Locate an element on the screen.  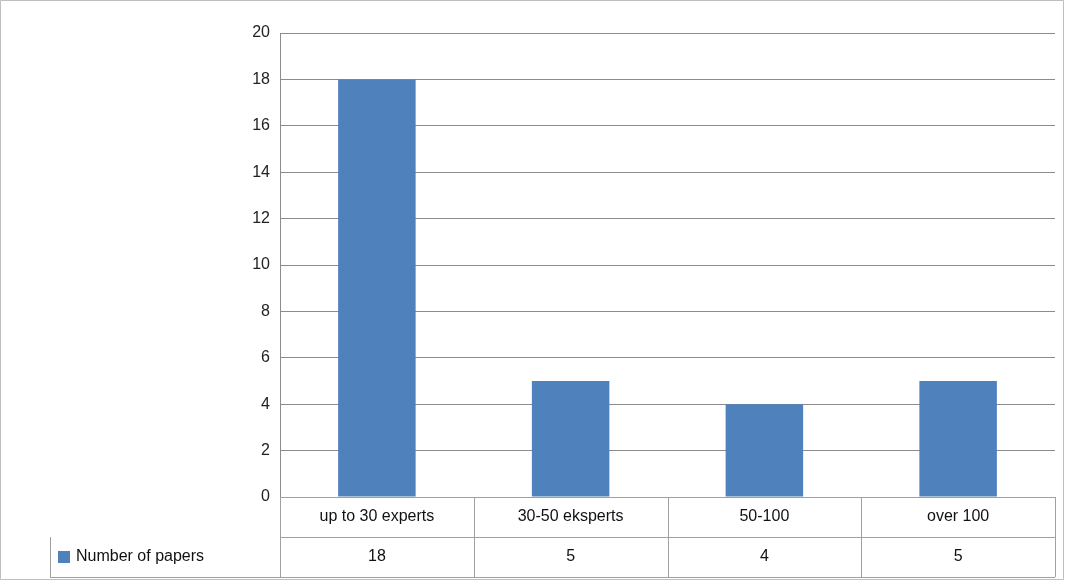
y-tick-label: 8 is located at coordinates (266, 310).